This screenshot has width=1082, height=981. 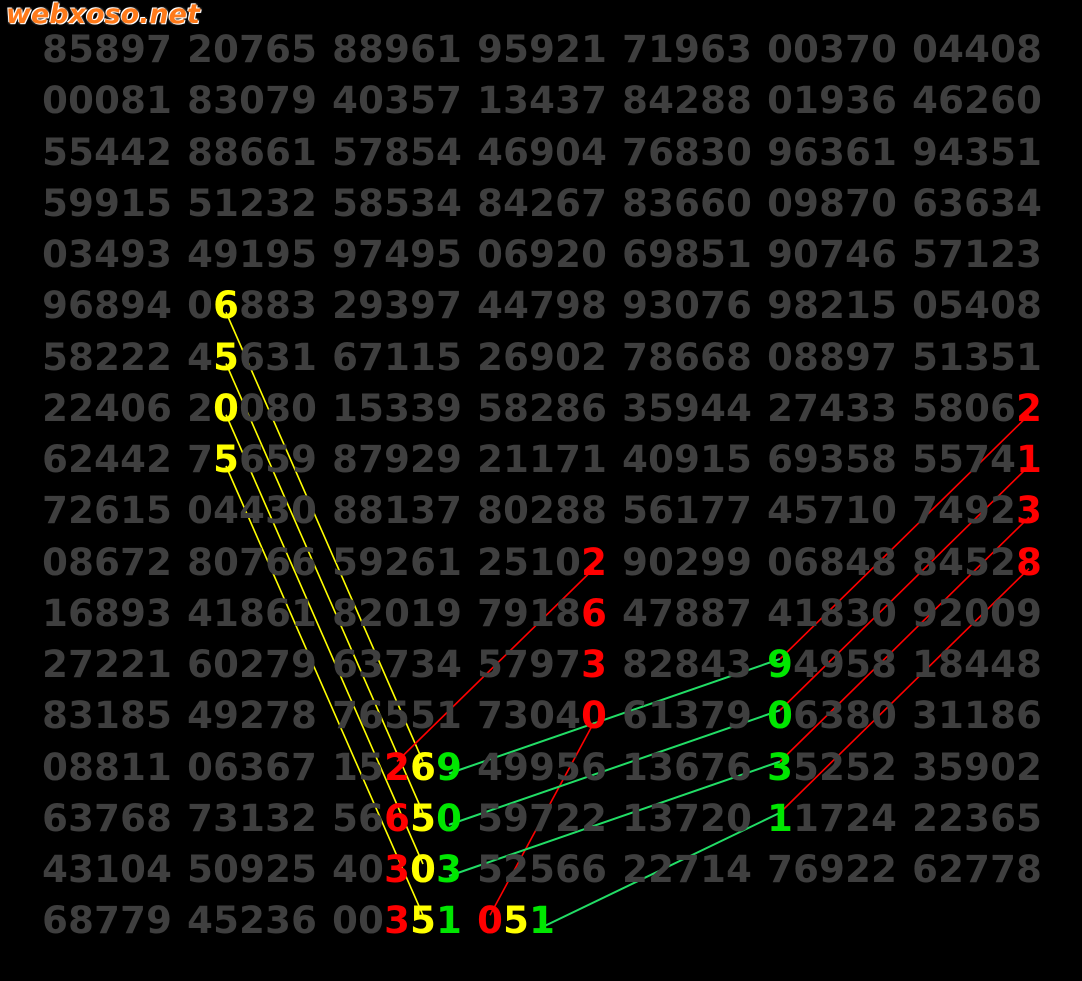 I want to click on highlighted-digit: 6, so click(x=226, y=306).